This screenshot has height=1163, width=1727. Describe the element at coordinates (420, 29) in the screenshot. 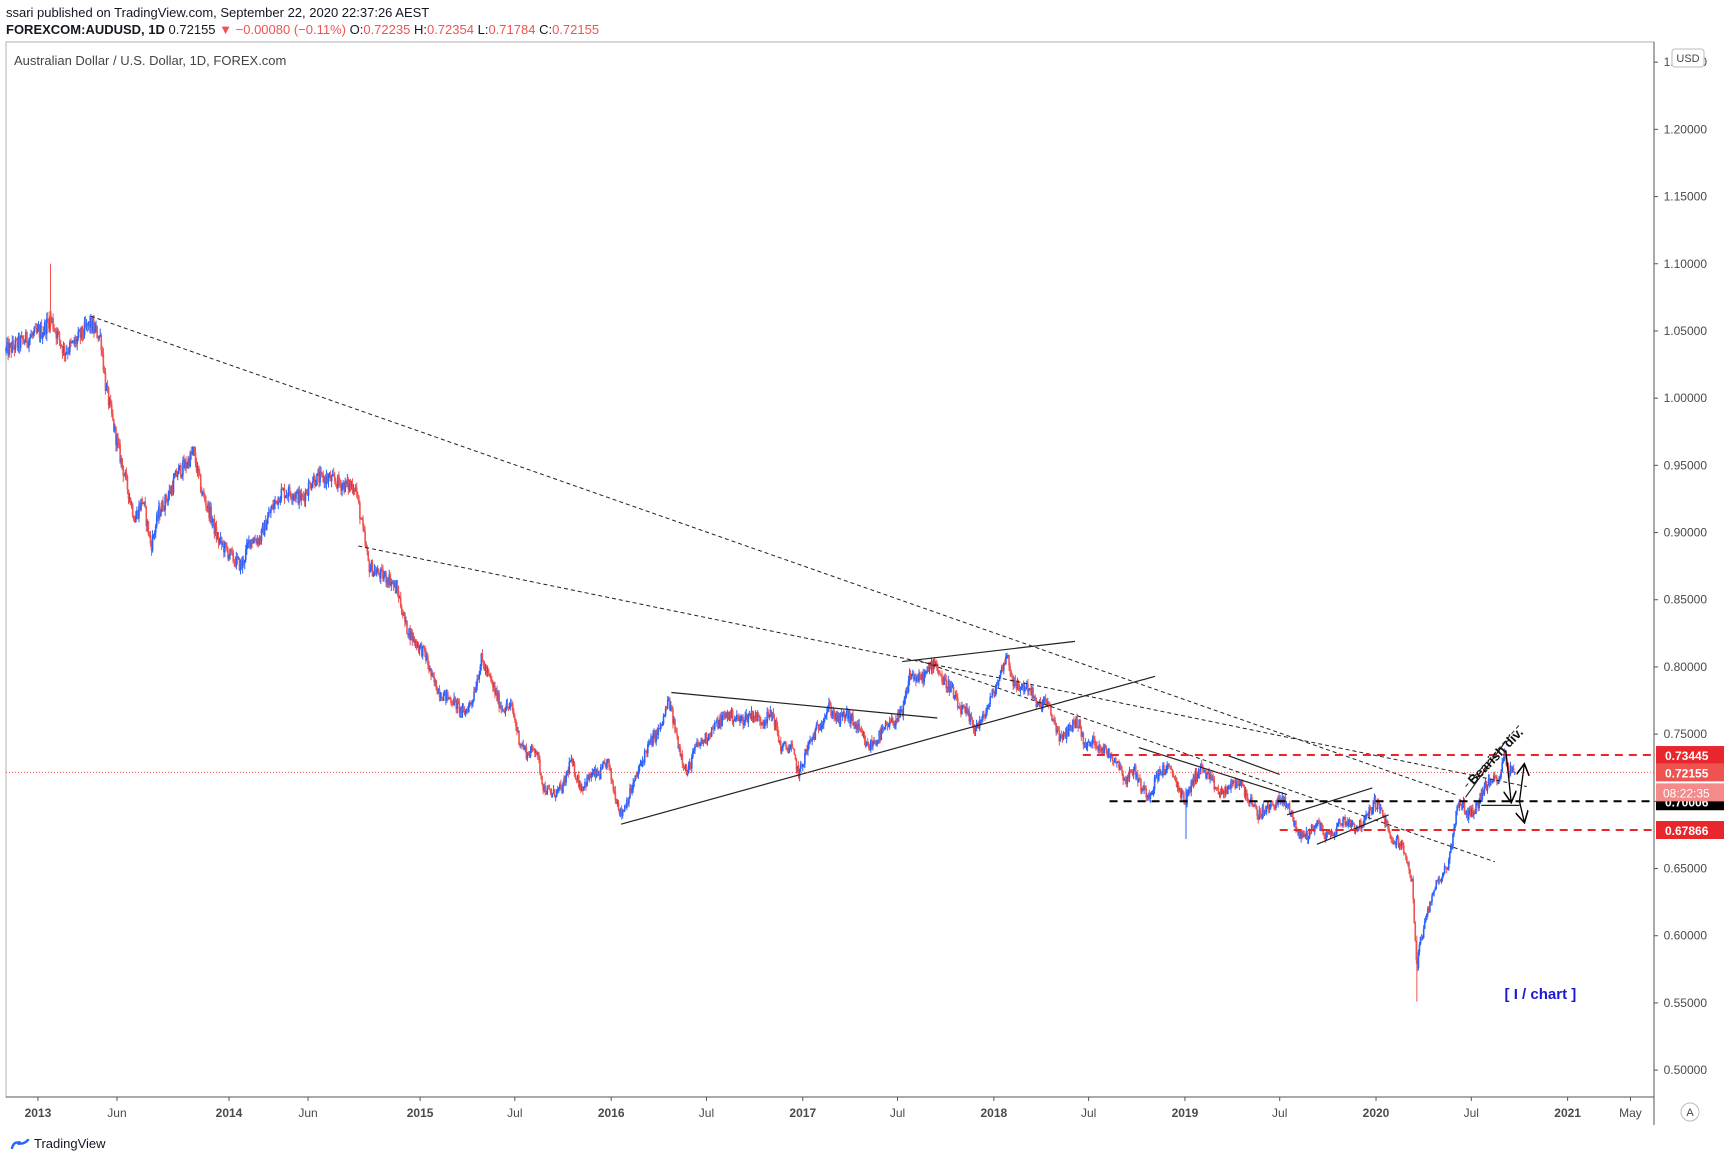

I see `ohlc-high-label: H:` at that location.